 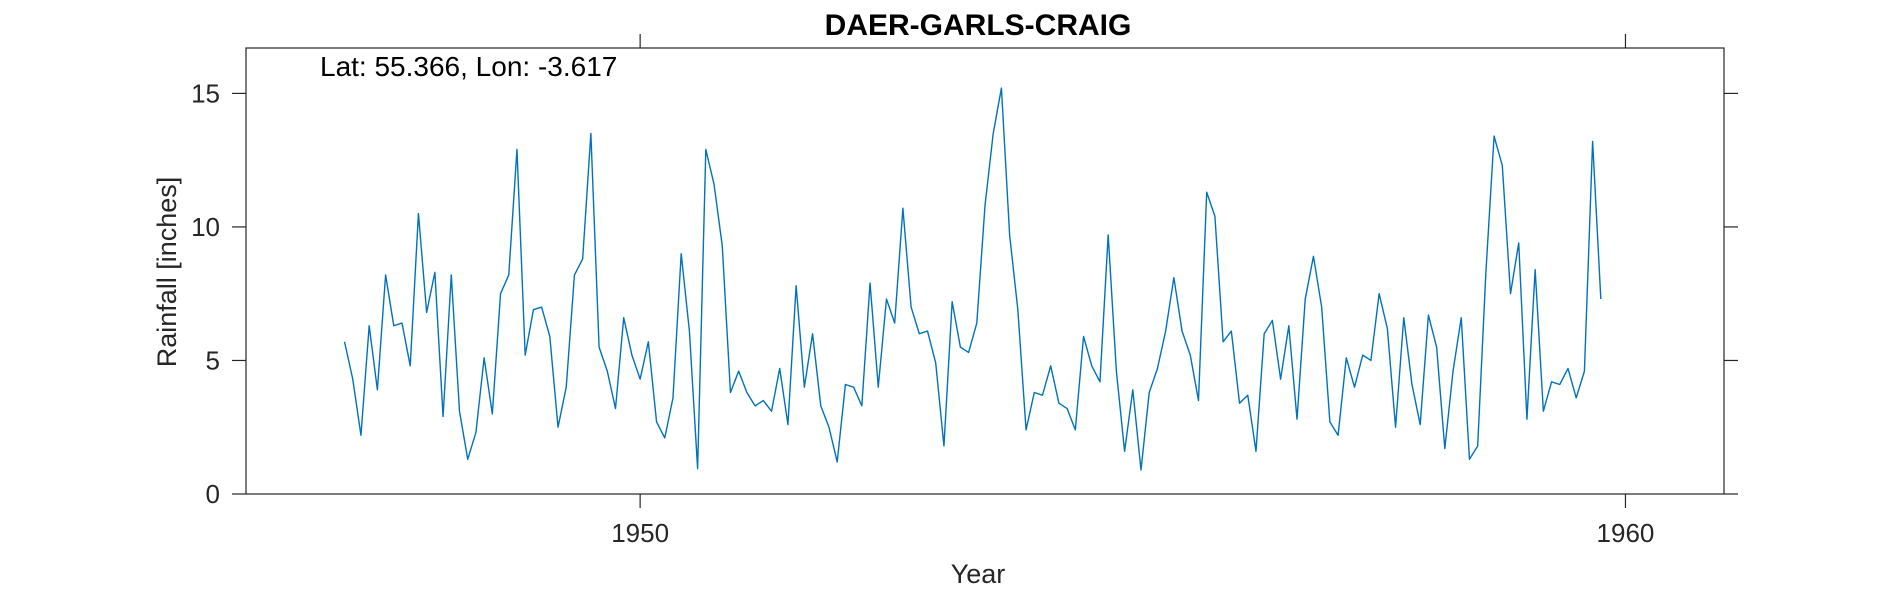 I want to click on y-tick-label: 10, so click(x=205, y=227).